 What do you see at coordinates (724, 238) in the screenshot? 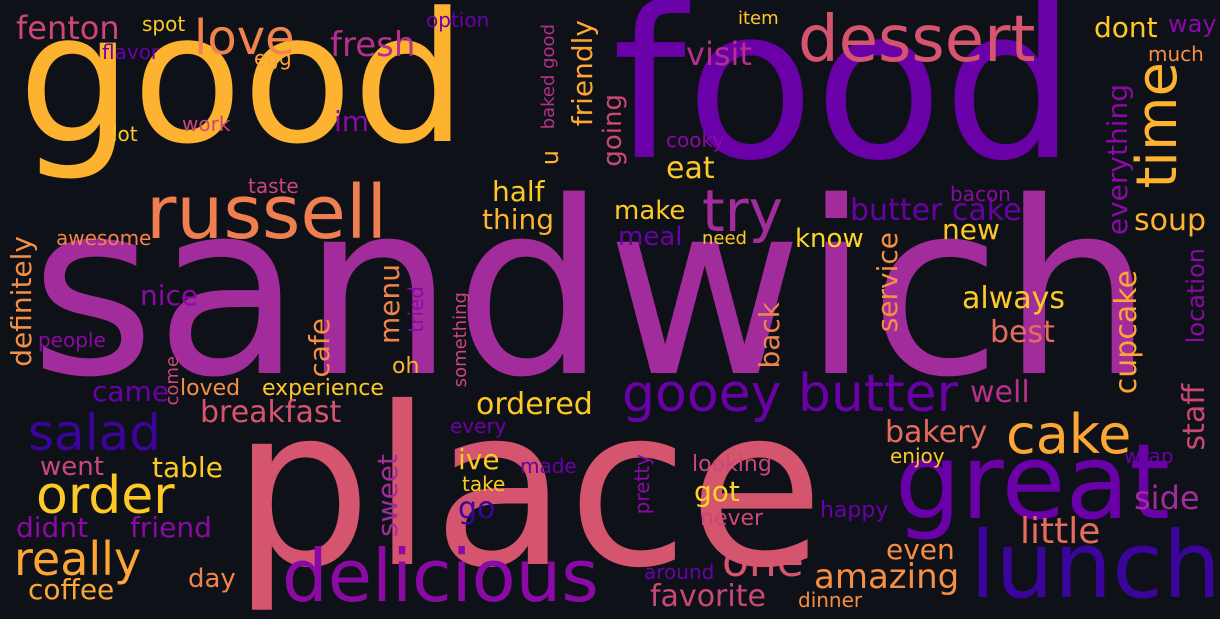
I see `cloud-word-need: need` at bounding box center [724, 238].